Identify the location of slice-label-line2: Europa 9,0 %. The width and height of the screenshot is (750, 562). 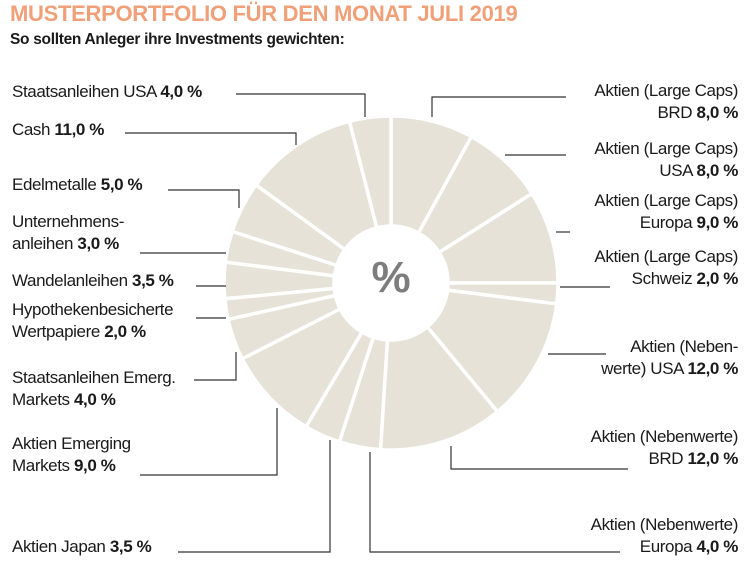
(666, 223).